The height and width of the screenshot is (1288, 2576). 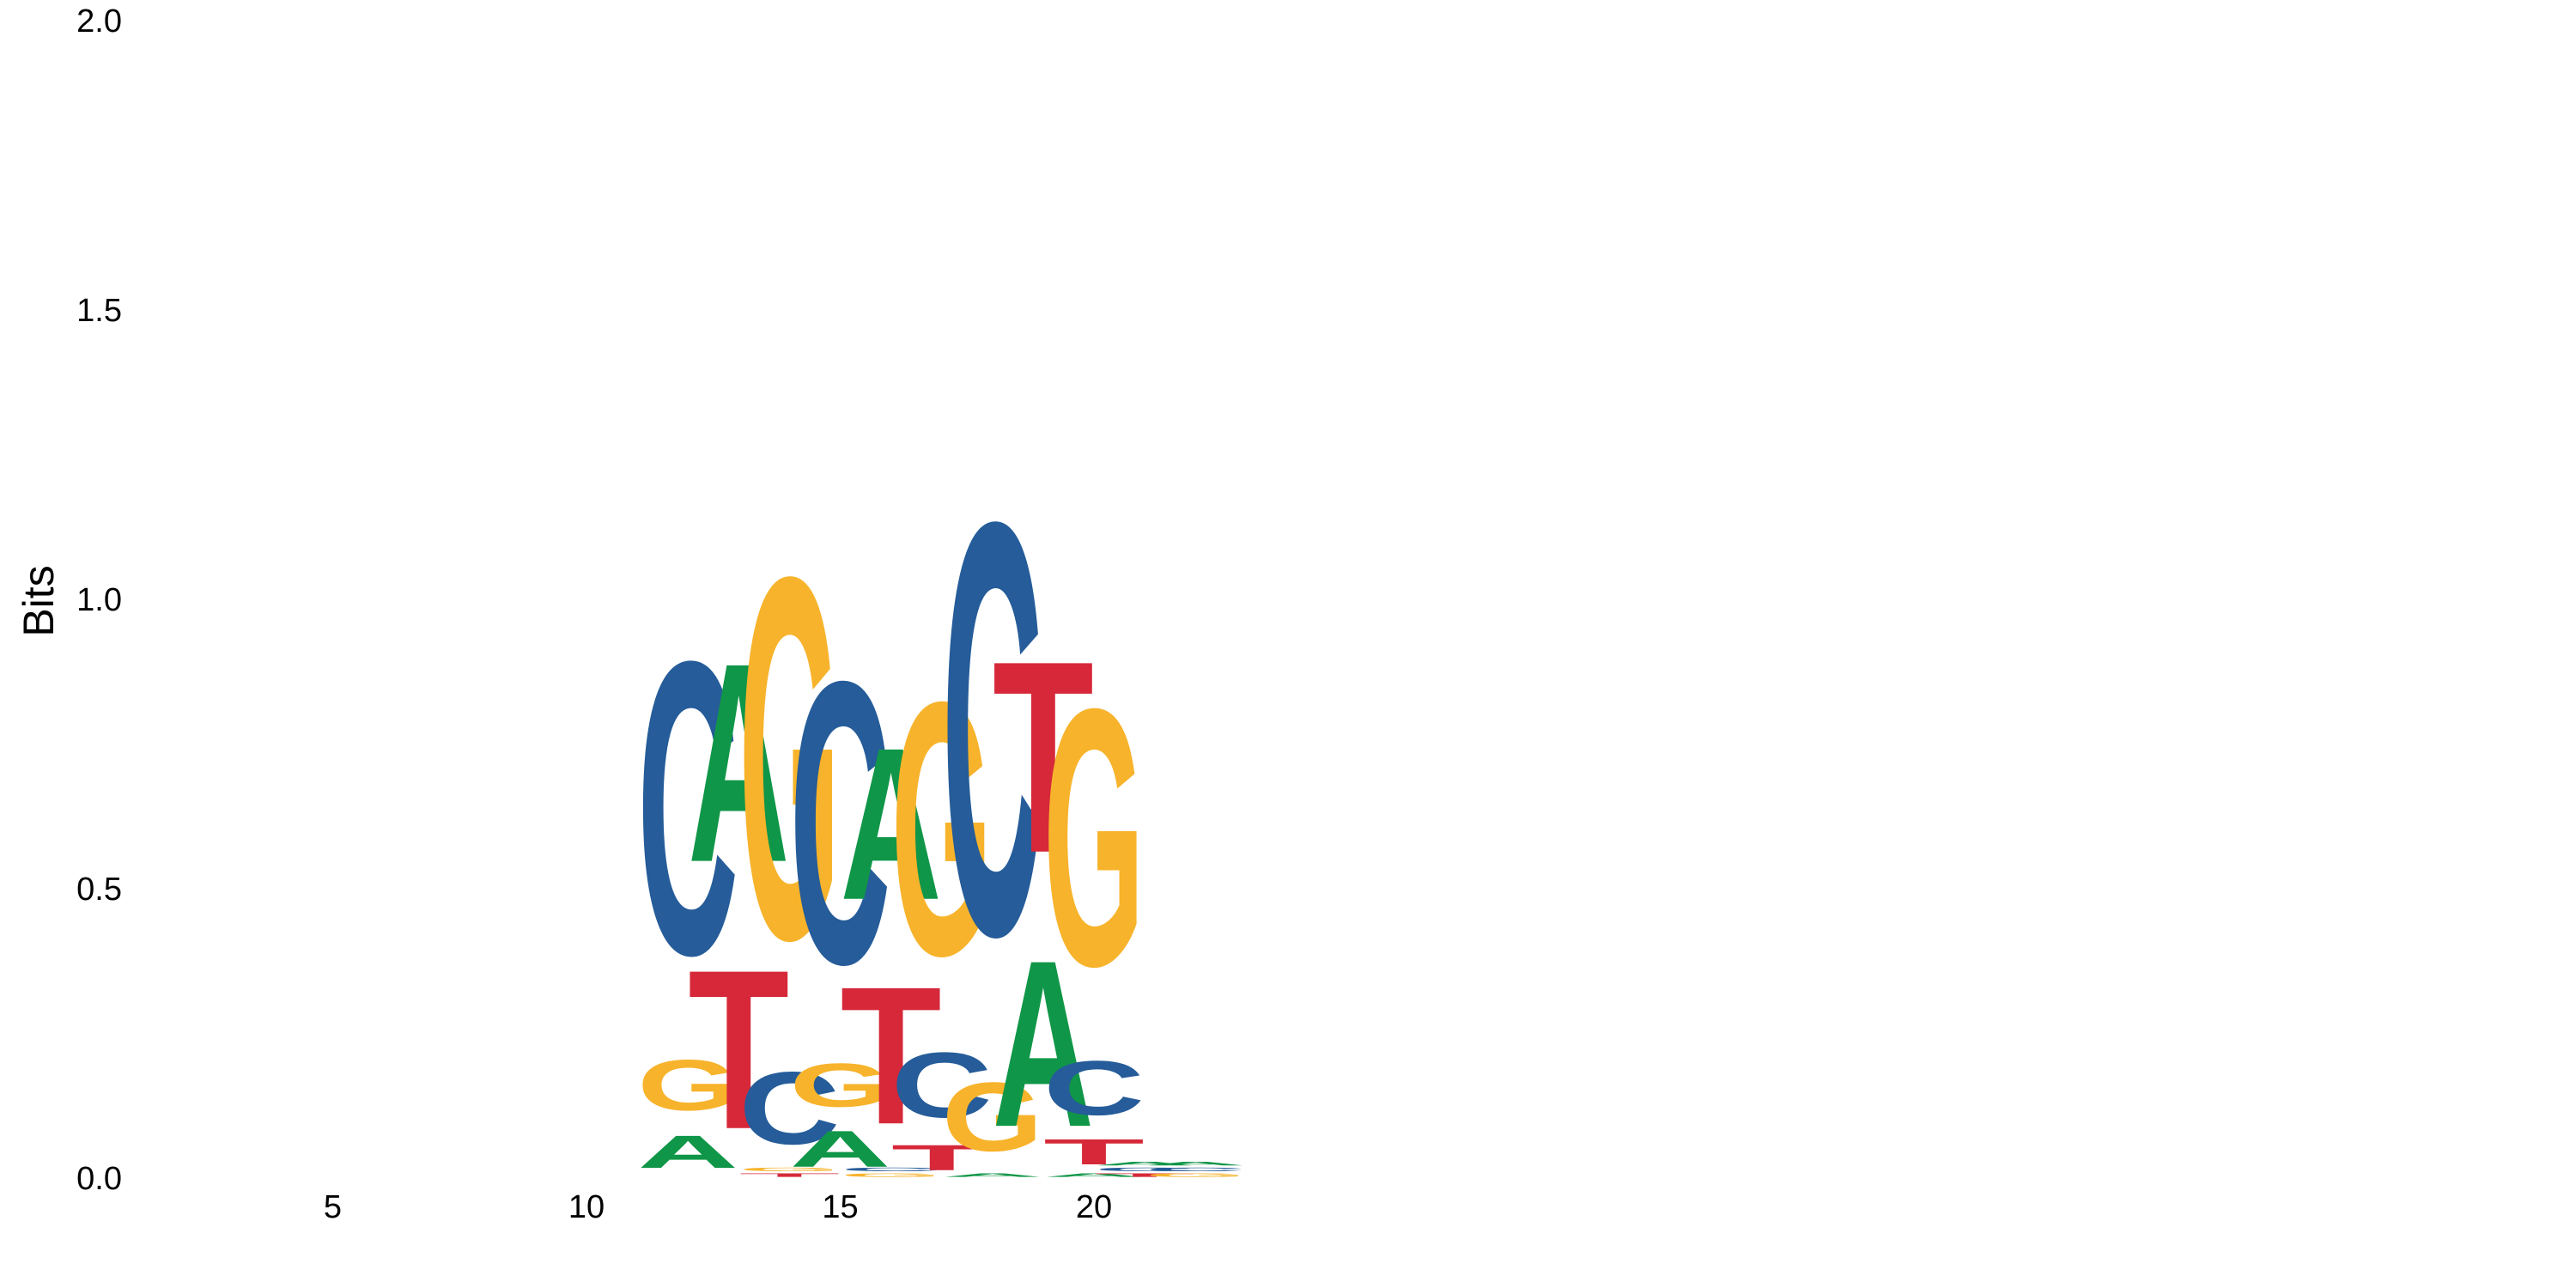 I want to click on y-tick-label: 1.0, so click(x=99, y=600).